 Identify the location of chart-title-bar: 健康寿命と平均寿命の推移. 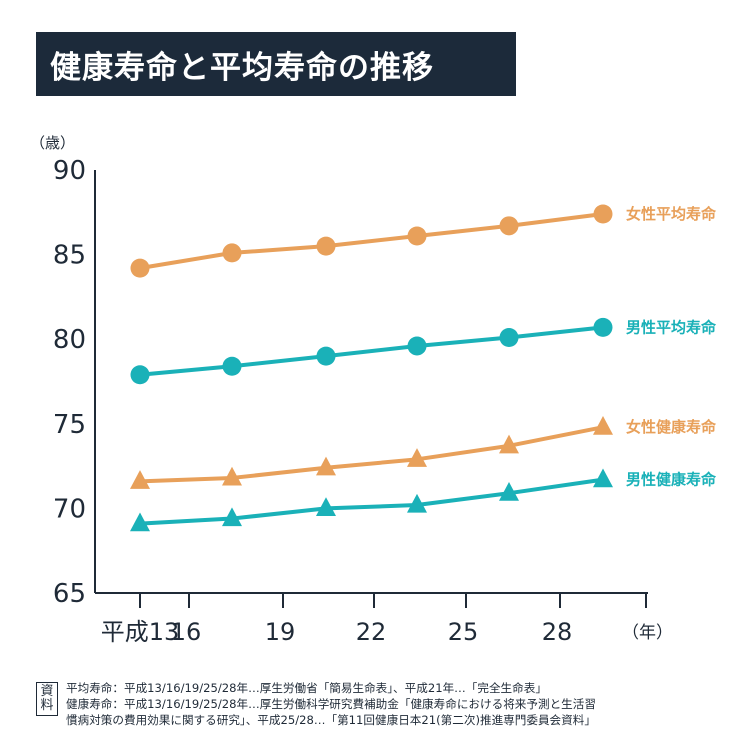
(276, 64).